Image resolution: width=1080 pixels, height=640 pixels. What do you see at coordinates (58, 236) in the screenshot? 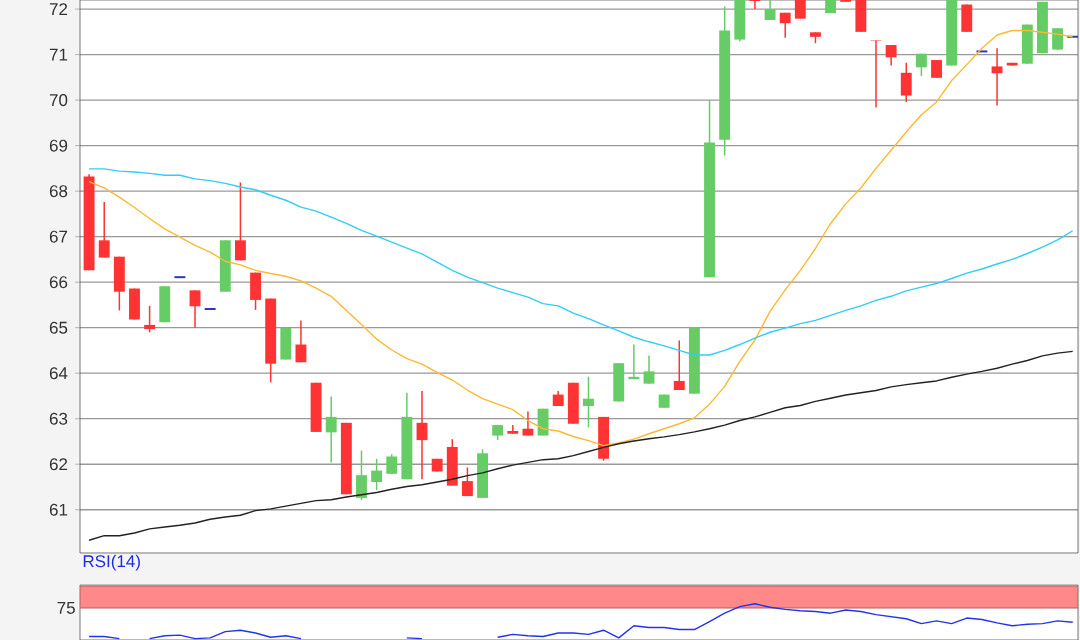
I see `y-tick-label: 67` at bounding box center [58, 236].